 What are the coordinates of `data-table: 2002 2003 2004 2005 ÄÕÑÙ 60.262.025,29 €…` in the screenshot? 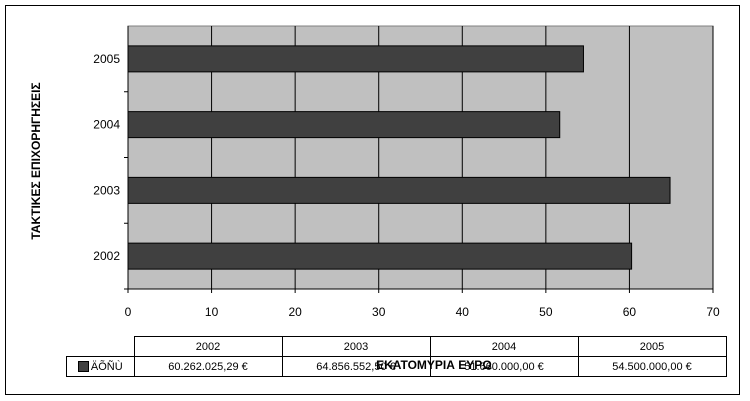 It's located at (396, 356).